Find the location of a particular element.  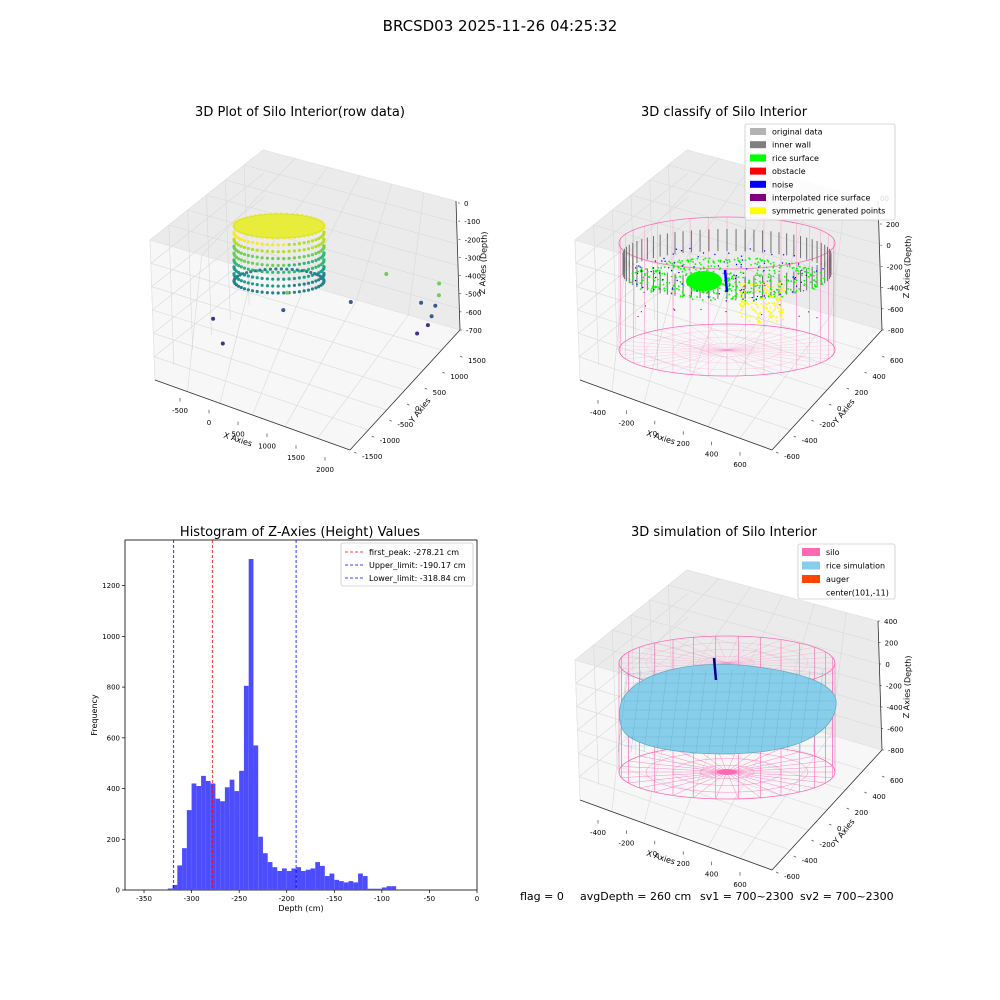

p2-legend-label: noise is located at coordinates (782, 184).